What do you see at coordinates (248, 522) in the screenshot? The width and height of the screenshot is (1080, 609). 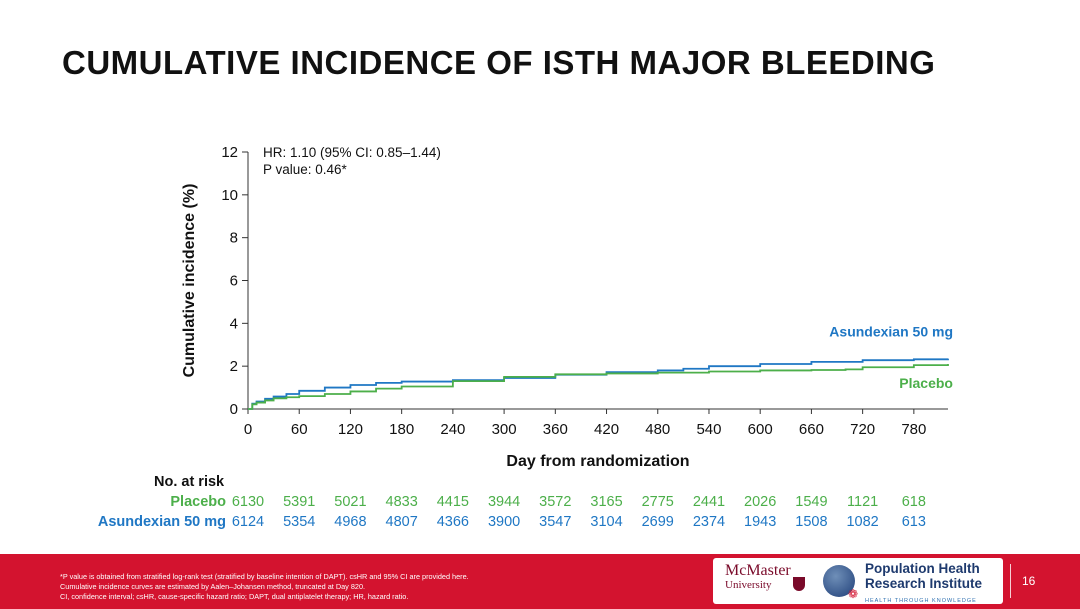 I see `risk-cell: 6124` at bounding box center [248, 522].